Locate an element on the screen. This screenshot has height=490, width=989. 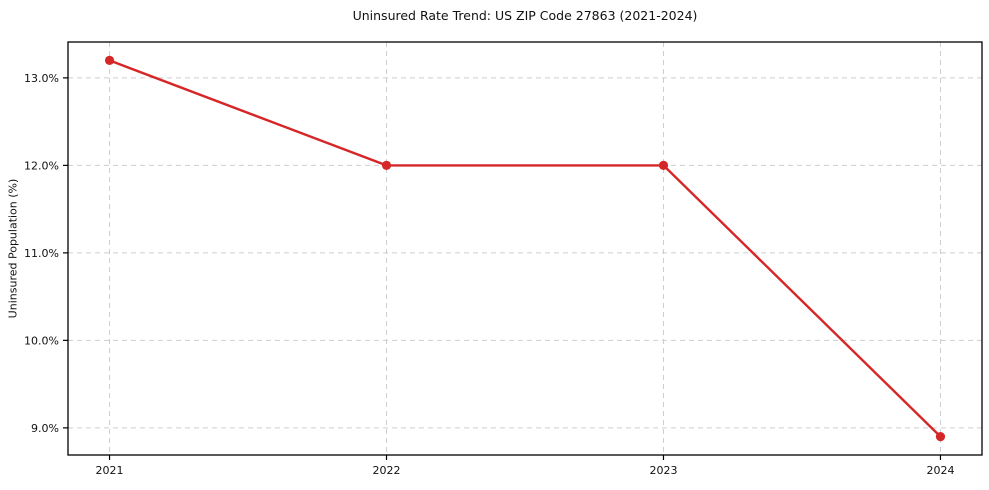
y-tick-label: 12.0% is located at coordinates (41, 165).